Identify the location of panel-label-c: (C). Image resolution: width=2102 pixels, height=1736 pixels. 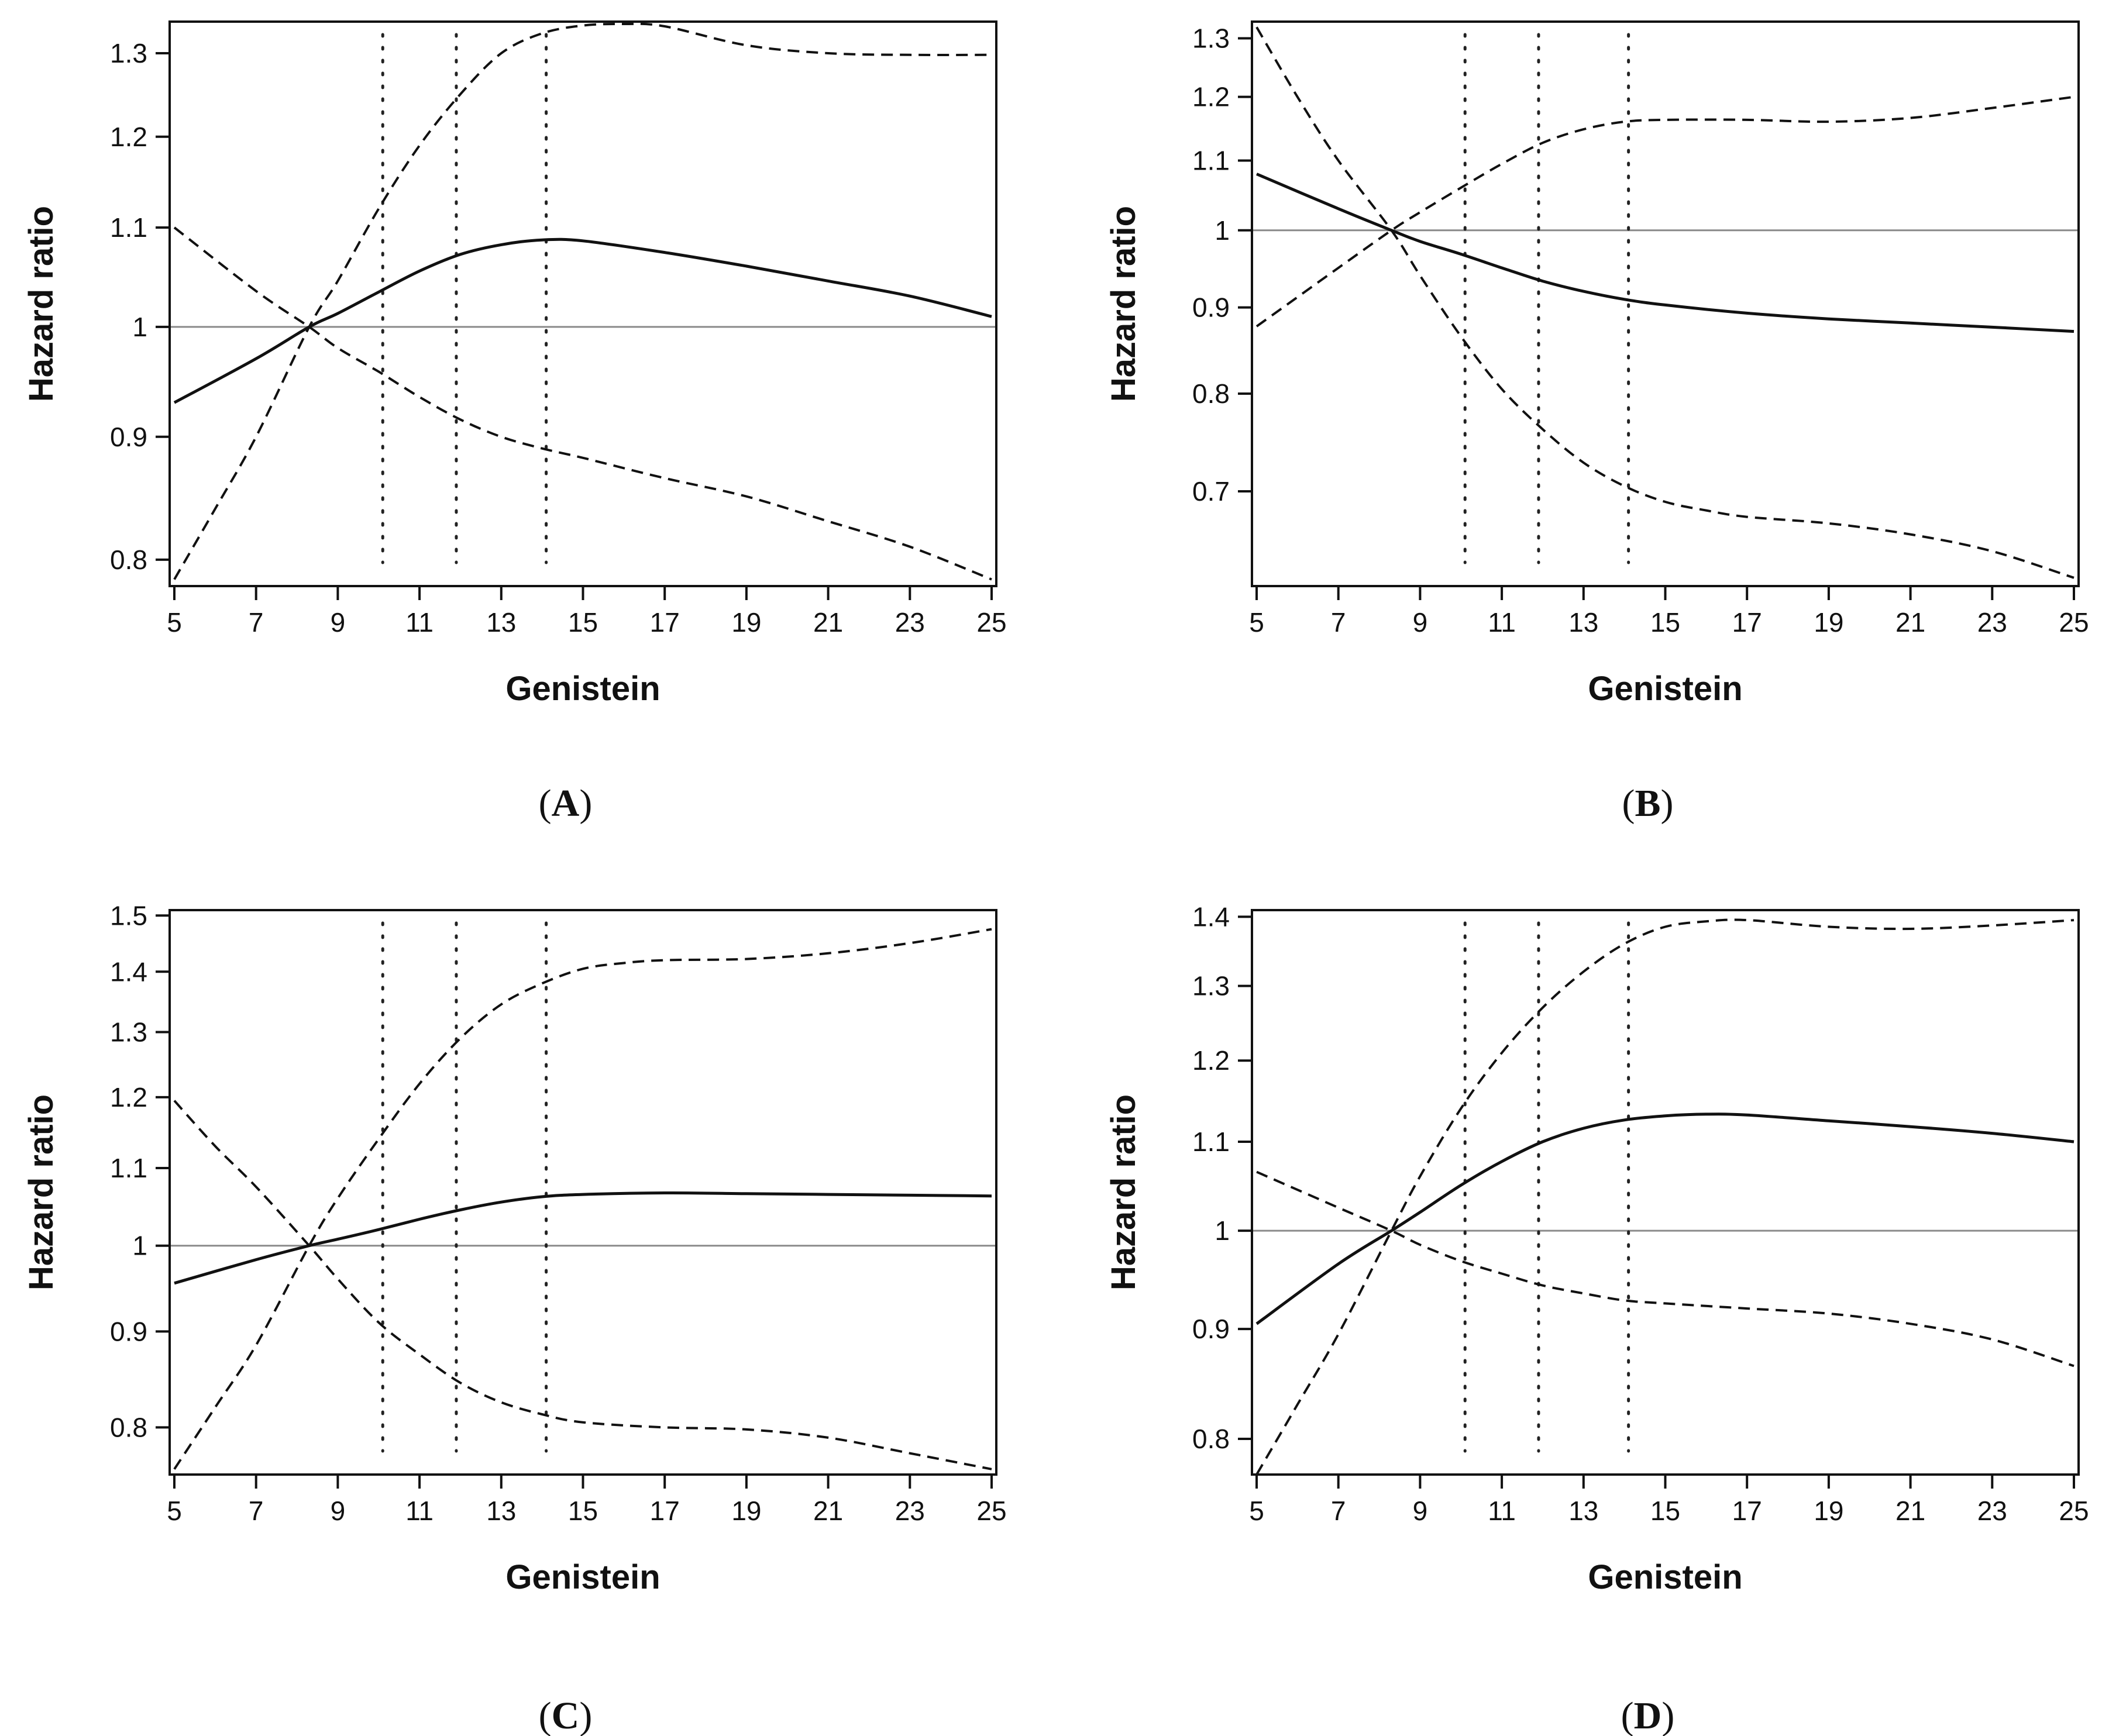
(566, 1715).